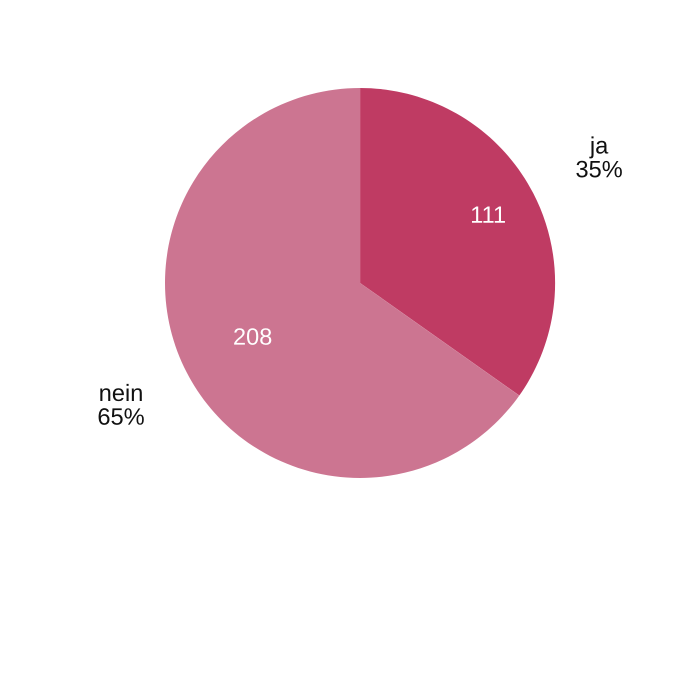 The width and height of the screenshot is (690, 690). Describe the element at coordinates (598, 147) in the screenshot. I see `slice-label: ja` at that location.